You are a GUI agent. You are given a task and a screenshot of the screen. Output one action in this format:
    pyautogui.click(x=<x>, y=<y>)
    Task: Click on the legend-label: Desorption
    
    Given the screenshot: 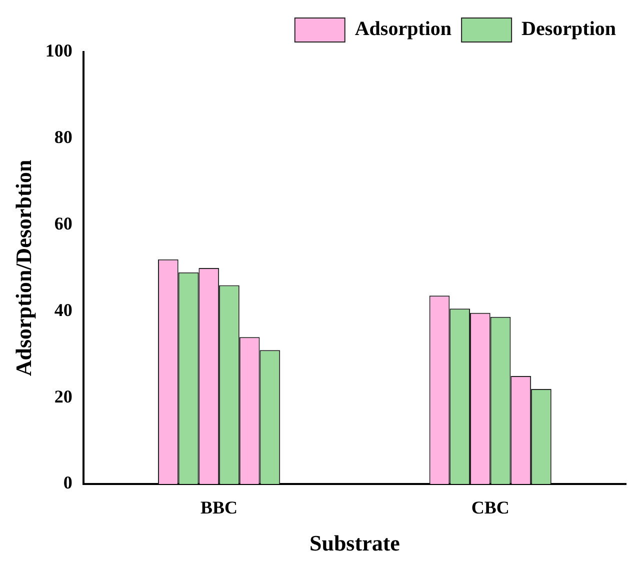 What is the action you would take?
    pyautogui.click(x=569, y=29)
    